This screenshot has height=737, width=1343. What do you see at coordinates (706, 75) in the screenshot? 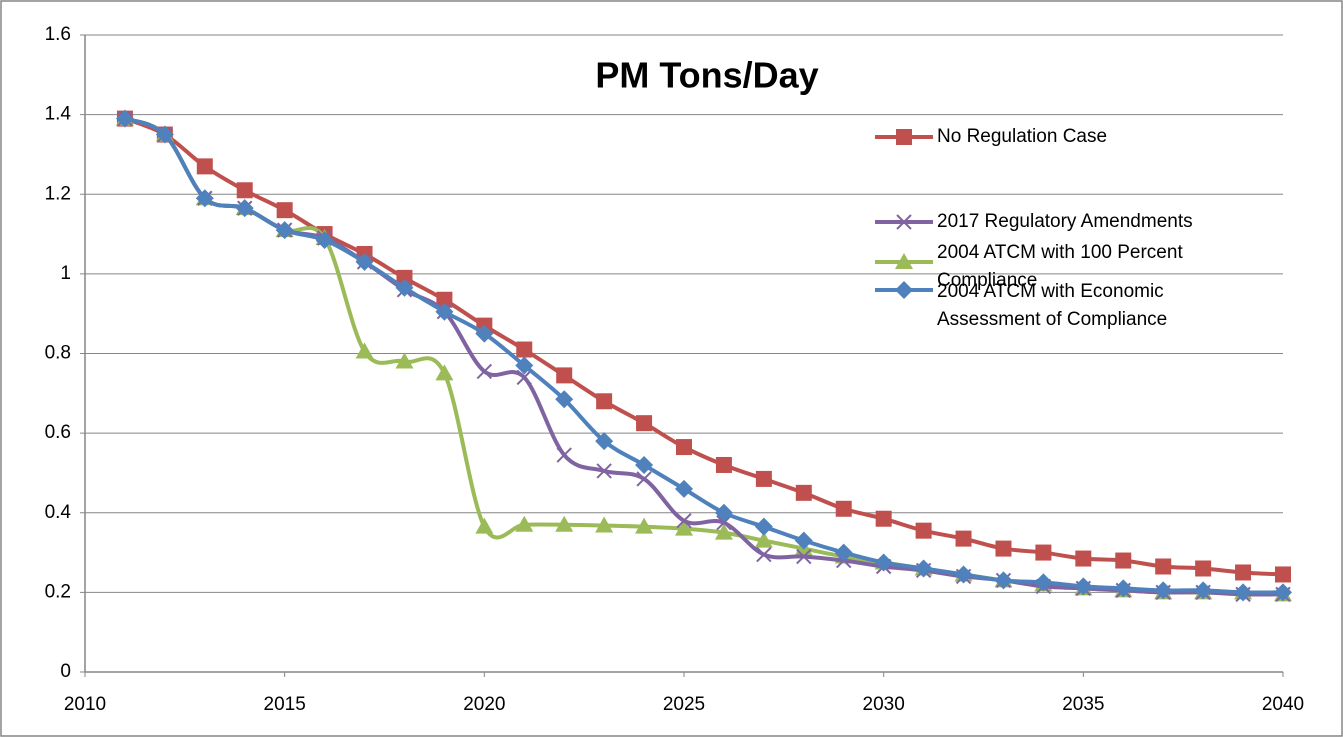
I see `chart-title: PM Tons/Day` at bounding box center [706, 75].